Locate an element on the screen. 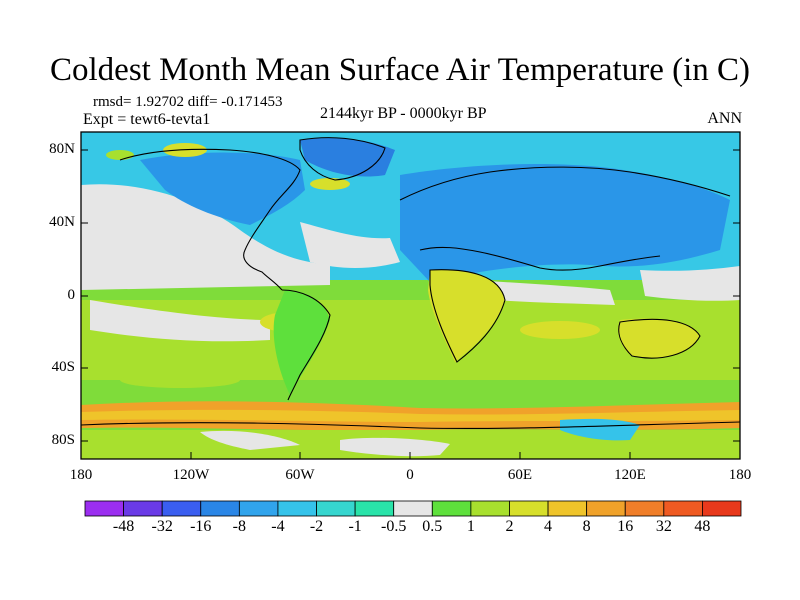 The width and height of the screenshot is (800, 600). colorbar-tick-label: 2 is located at coordinates (509, 526).